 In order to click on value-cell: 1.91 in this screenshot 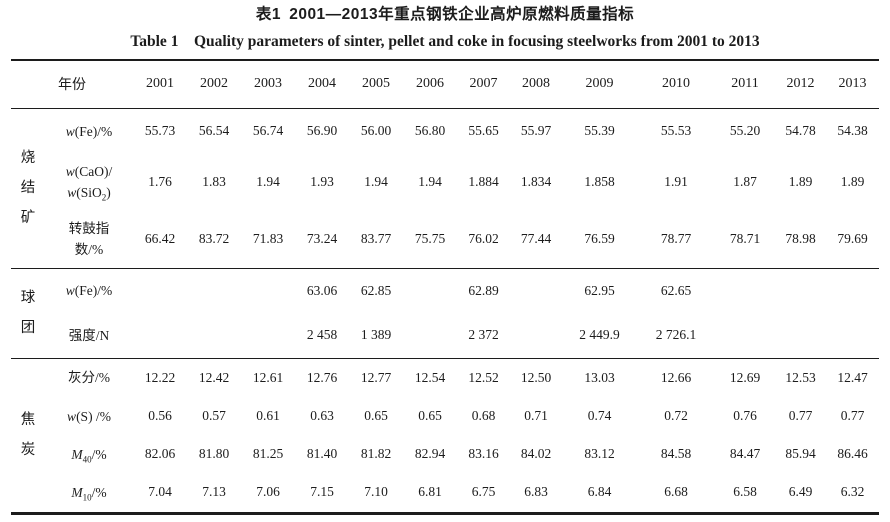, I will do `click(676, 181)`.